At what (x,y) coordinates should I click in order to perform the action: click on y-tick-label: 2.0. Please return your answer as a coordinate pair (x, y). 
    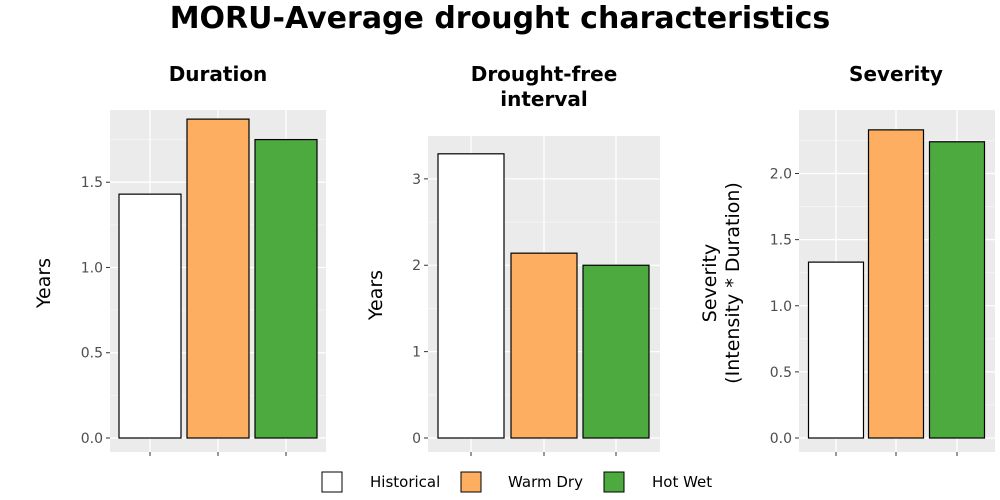
    Looking at the image, I should click on (781, 175).